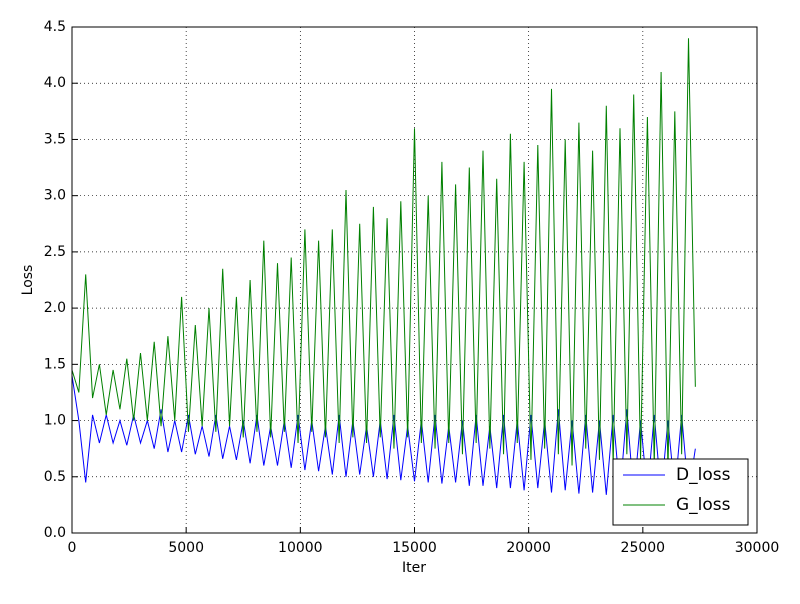 The width and height of the screenshot is (800, 604). What do you see at coordinates (757, 548) in the screenshot?
I see `x-tick-label: 30000` at bounding box center [757, 548].